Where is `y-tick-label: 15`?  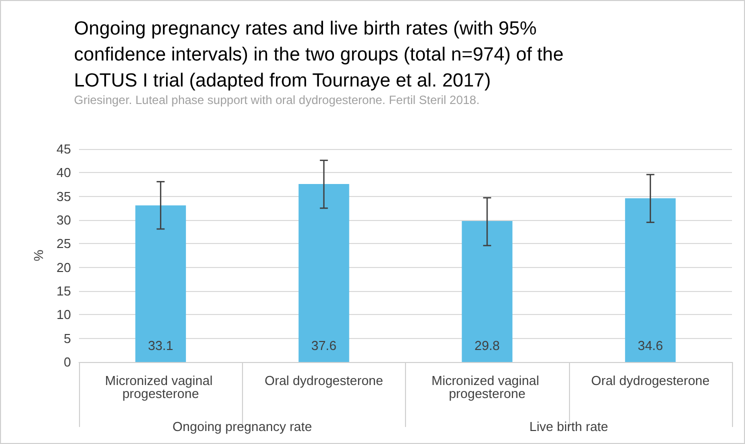 y-tick-label: 15 is located at coordinates (63, 291).